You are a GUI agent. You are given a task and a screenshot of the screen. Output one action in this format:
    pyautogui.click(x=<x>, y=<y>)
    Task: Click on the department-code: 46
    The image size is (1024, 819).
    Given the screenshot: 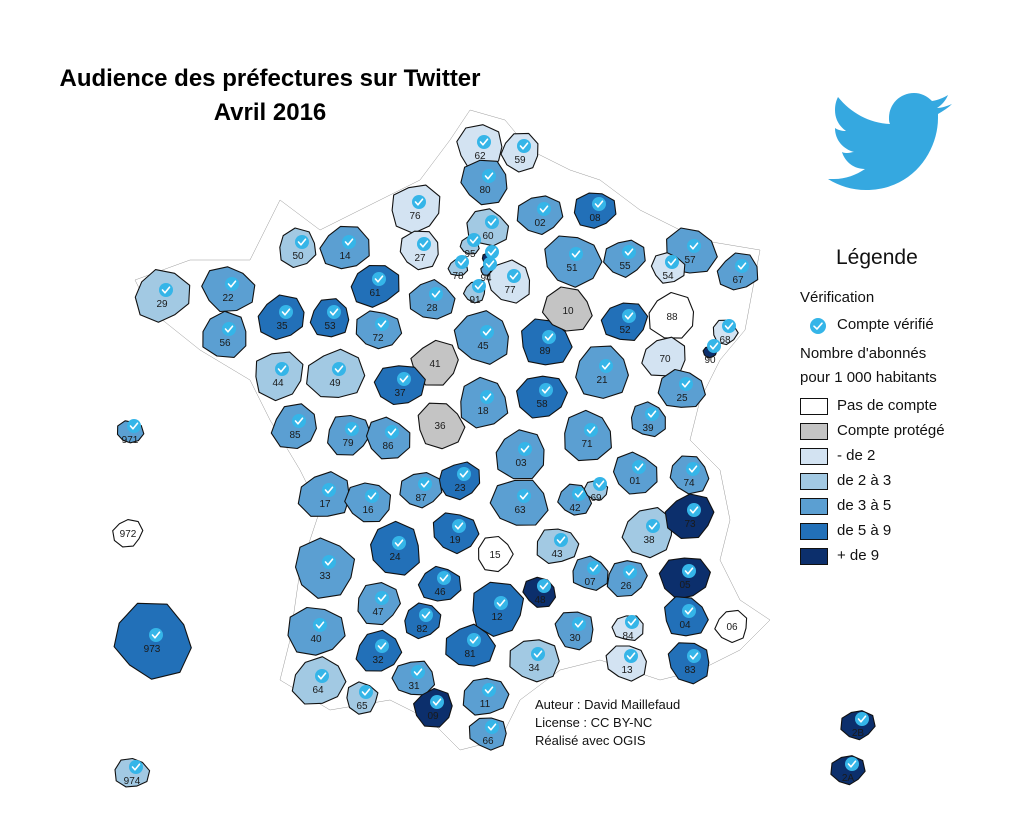 What is the action you would take?
    pyautogui.click(x=440, y=592)
    